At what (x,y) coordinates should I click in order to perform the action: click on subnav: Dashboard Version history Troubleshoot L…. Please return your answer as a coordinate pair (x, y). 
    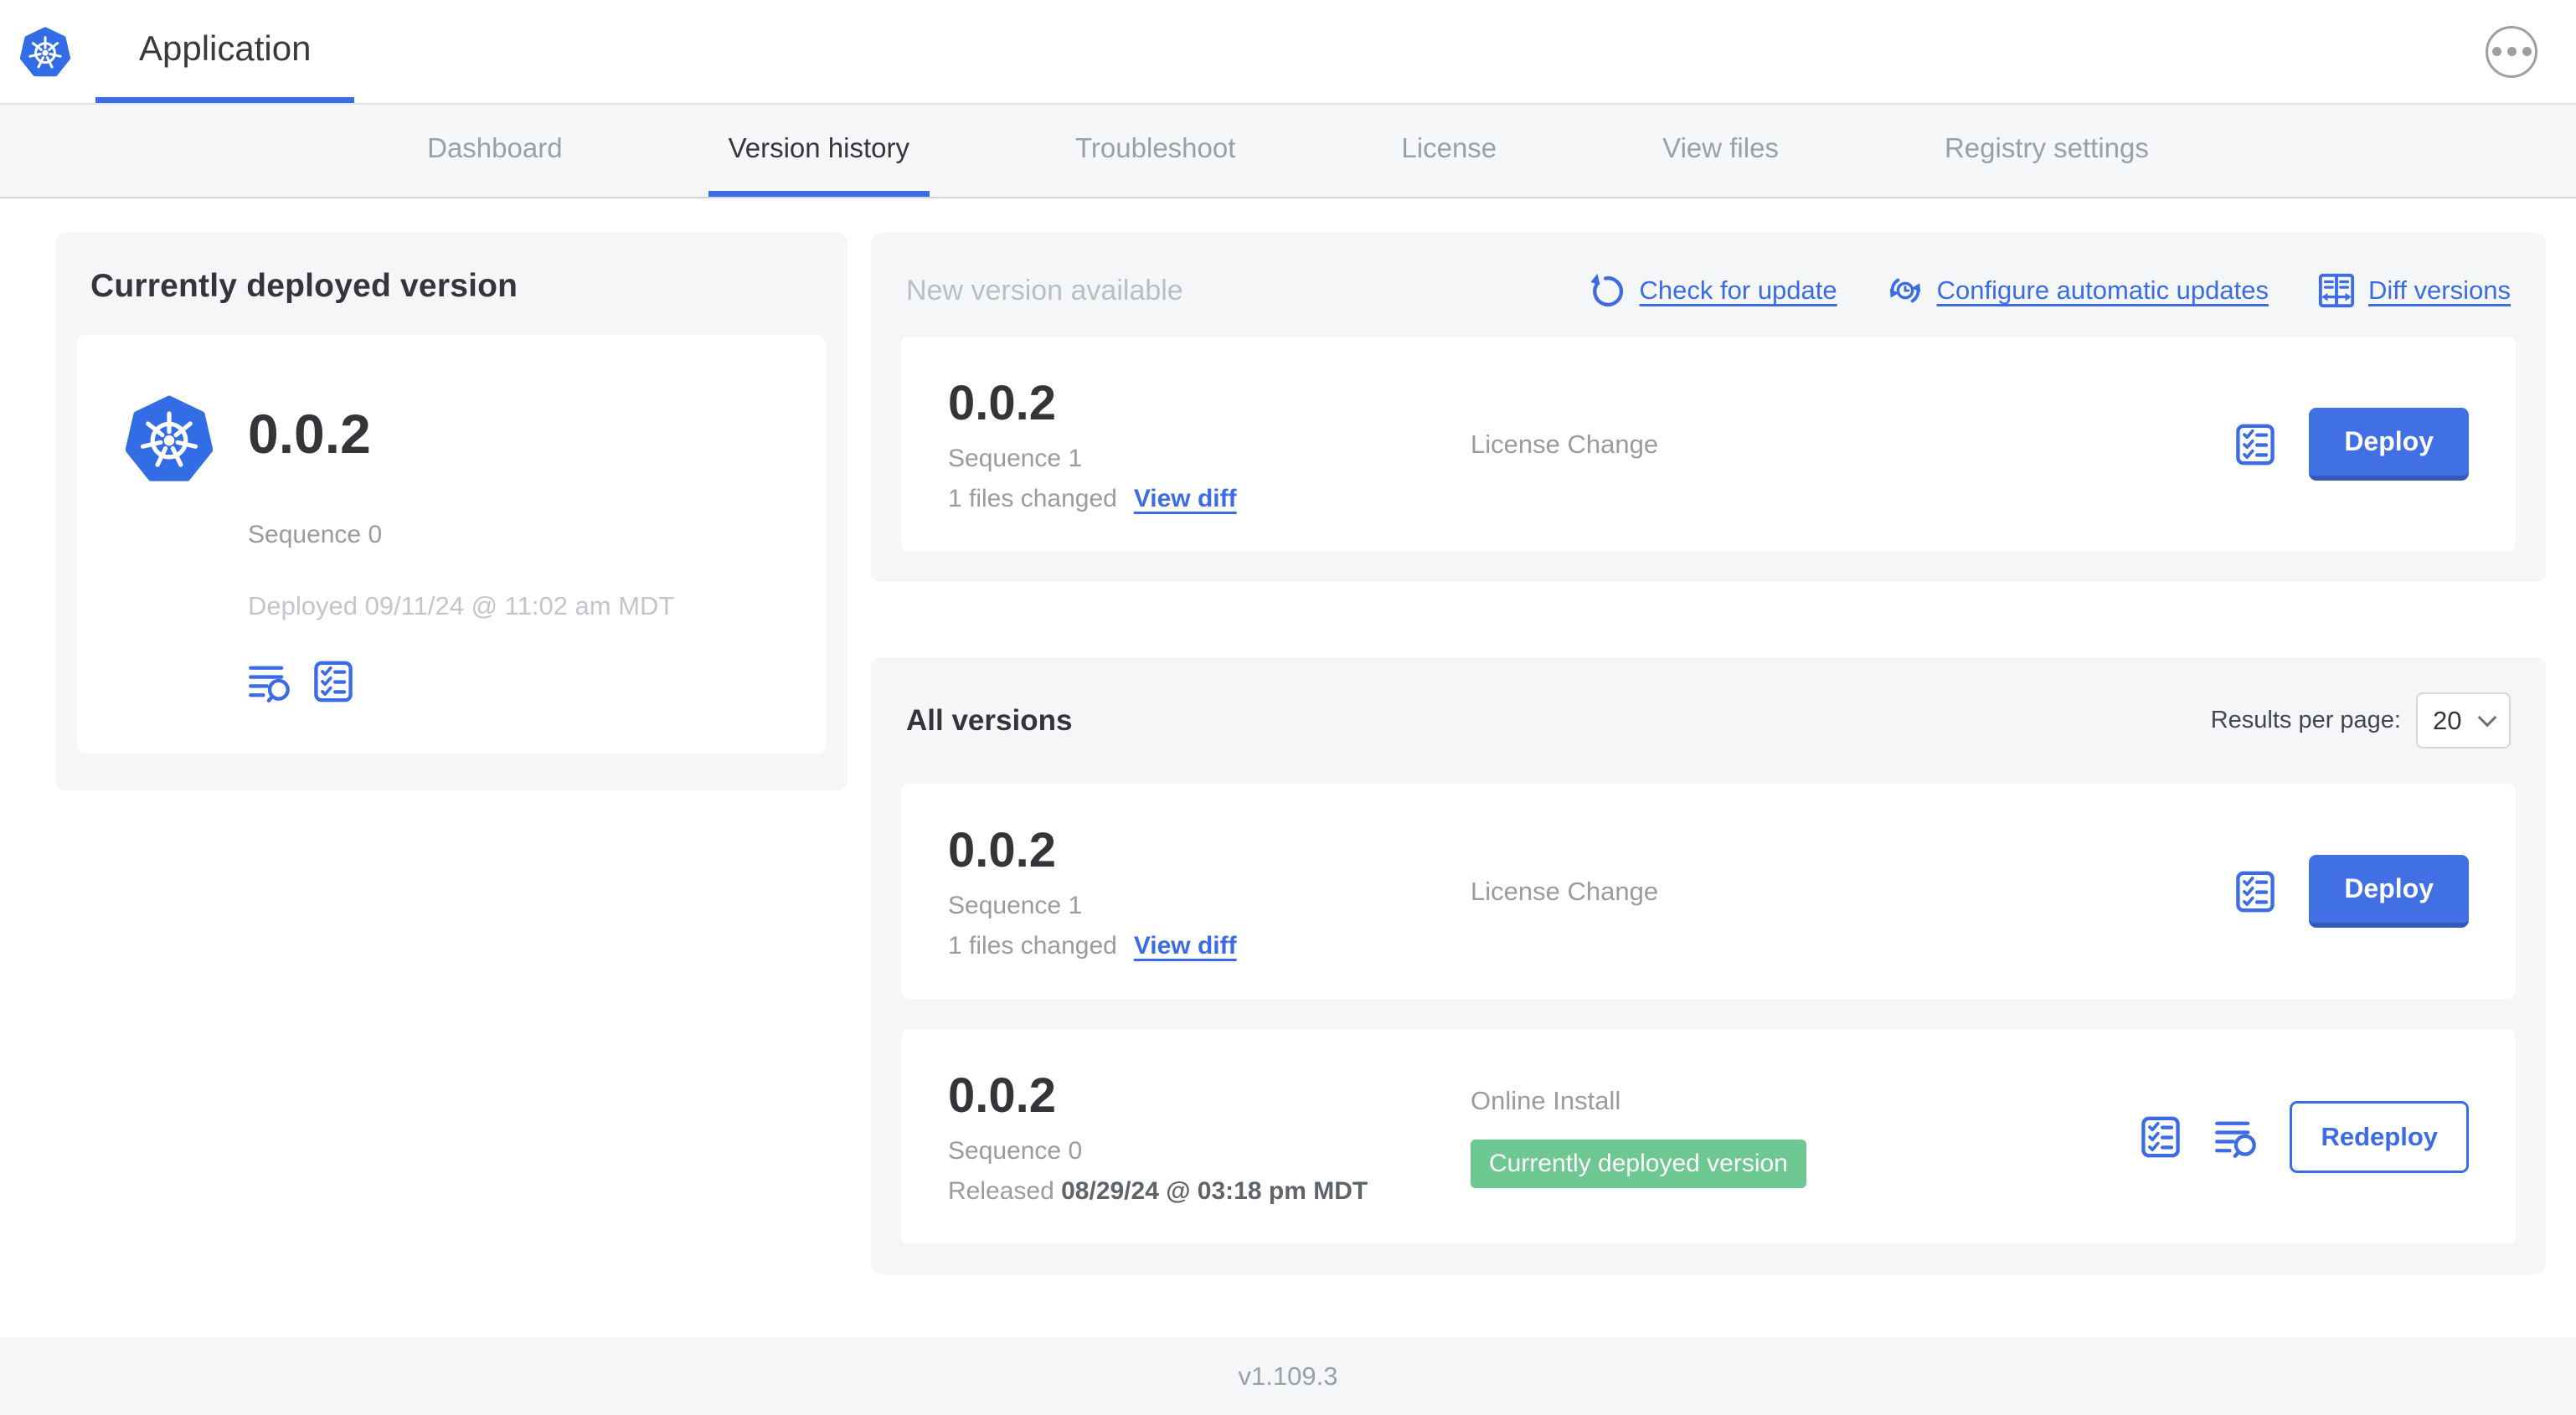
    Looking at the image, I should click on (1288, 151).